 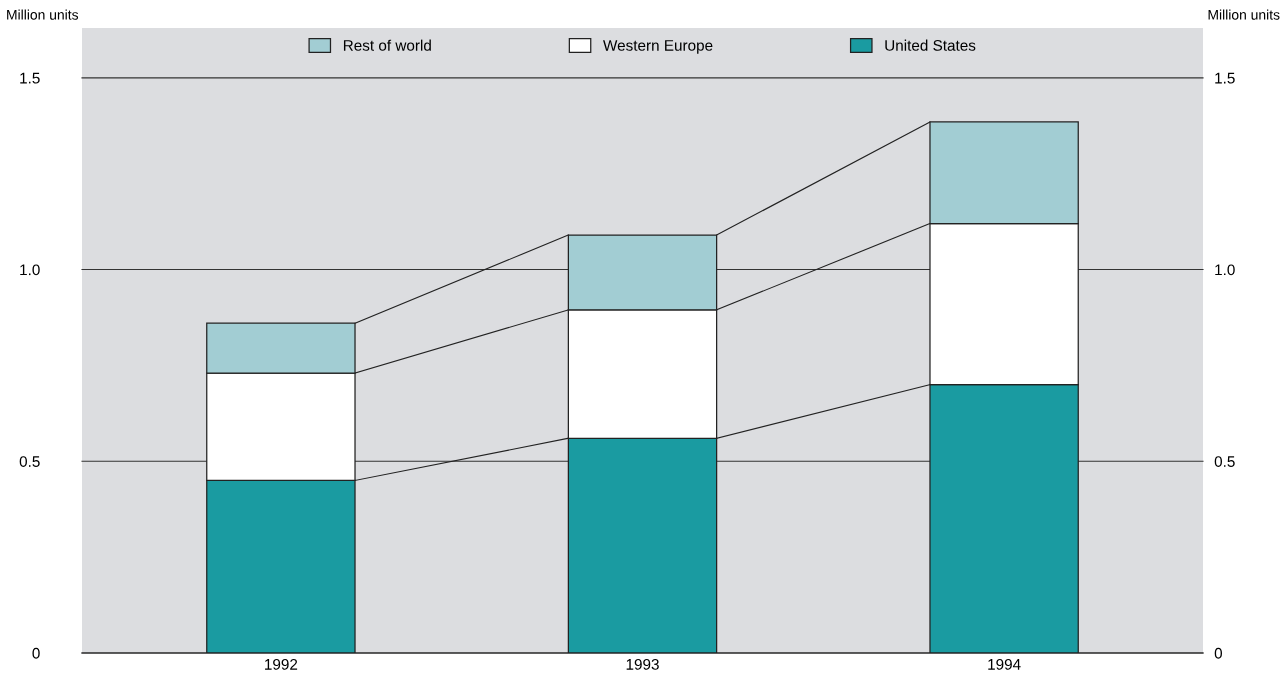 What do you see at coordinates (930, 45) in the screenshot?
I see `legend-label: United States` at bounding box center [930, 45].